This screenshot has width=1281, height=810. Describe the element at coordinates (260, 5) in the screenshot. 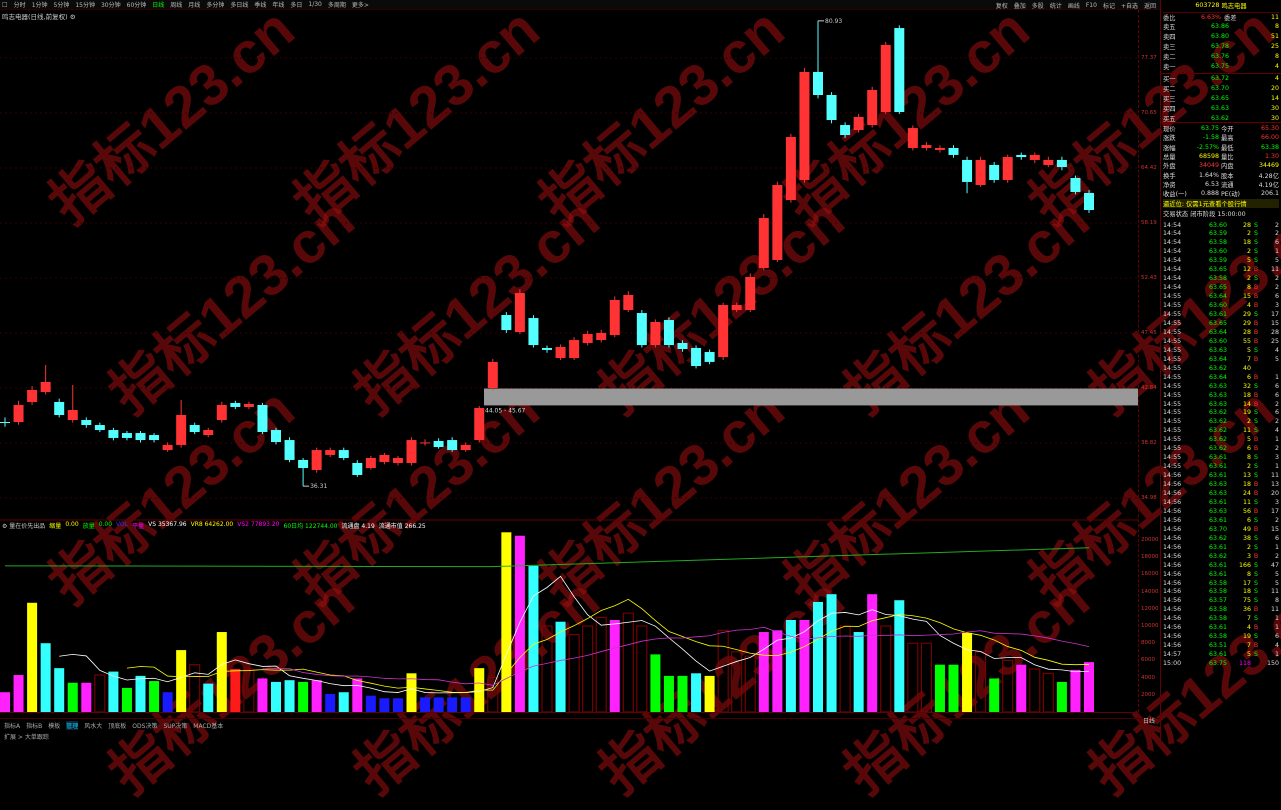

I see `period-tab: 季线` at that location.